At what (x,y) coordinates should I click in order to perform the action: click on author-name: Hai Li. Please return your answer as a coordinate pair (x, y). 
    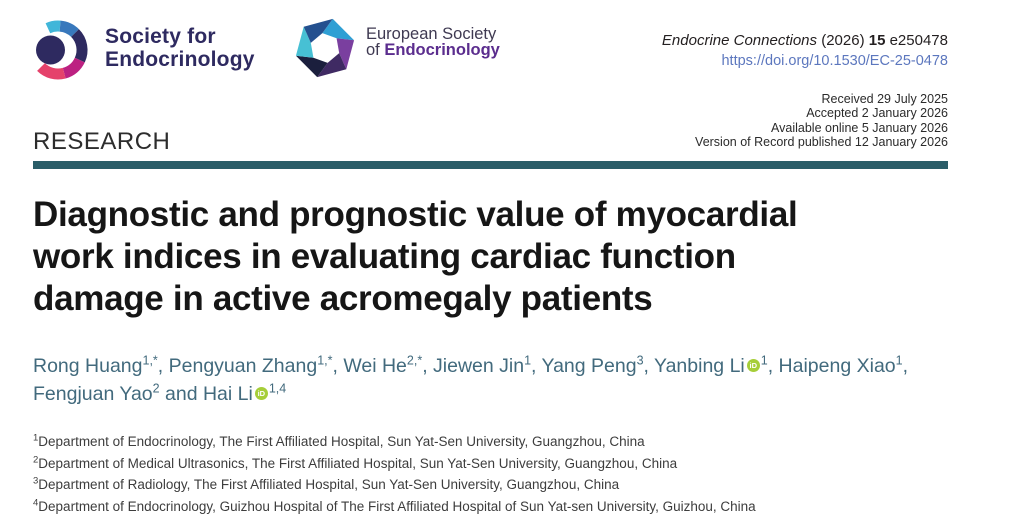
    Looking at the image, I should click on (227, 394).